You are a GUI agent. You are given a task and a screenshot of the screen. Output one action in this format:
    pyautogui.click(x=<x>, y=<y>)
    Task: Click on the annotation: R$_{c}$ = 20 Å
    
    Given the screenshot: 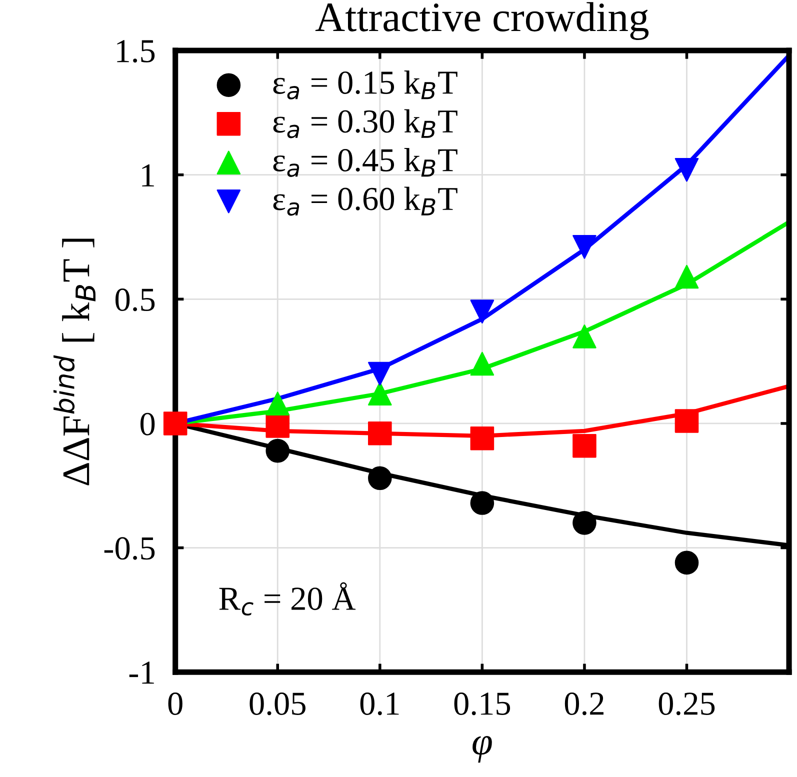 What is the action you would take?
    pyautogui.click(x=287, y=599)
    